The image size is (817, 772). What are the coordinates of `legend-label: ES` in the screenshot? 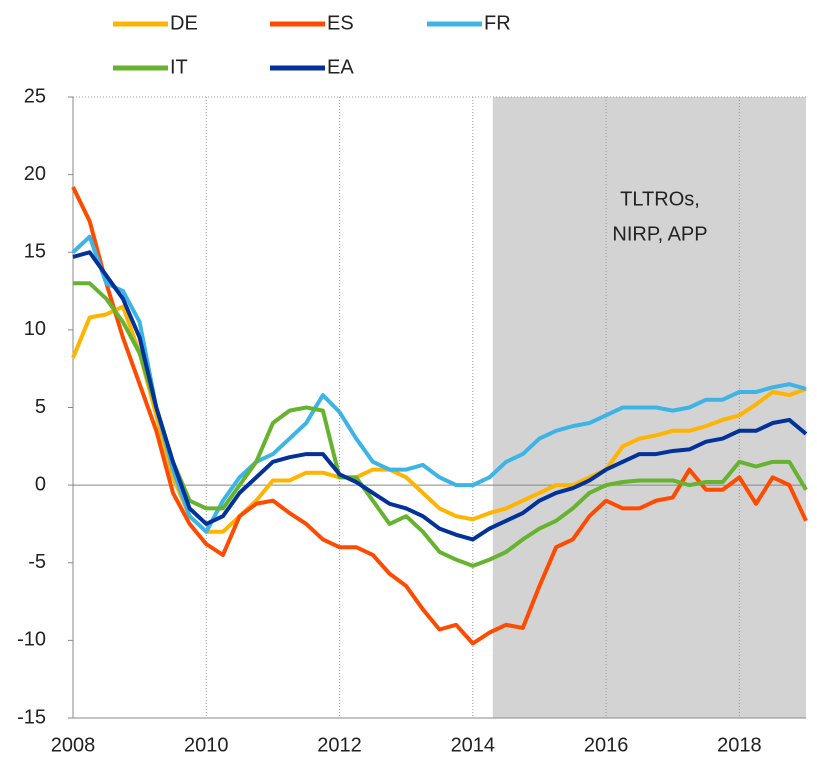 It's located at (340, 23).